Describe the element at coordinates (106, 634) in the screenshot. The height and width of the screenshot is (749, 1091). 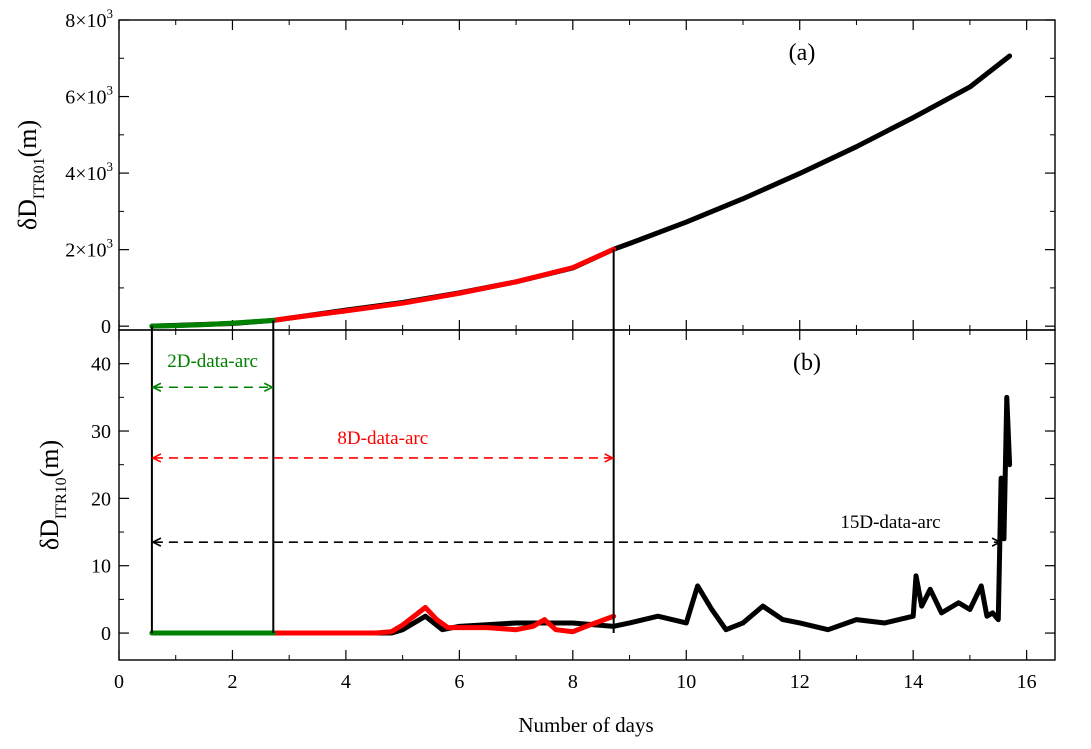
I see `panel-b-ytick-label: 0` at that location.